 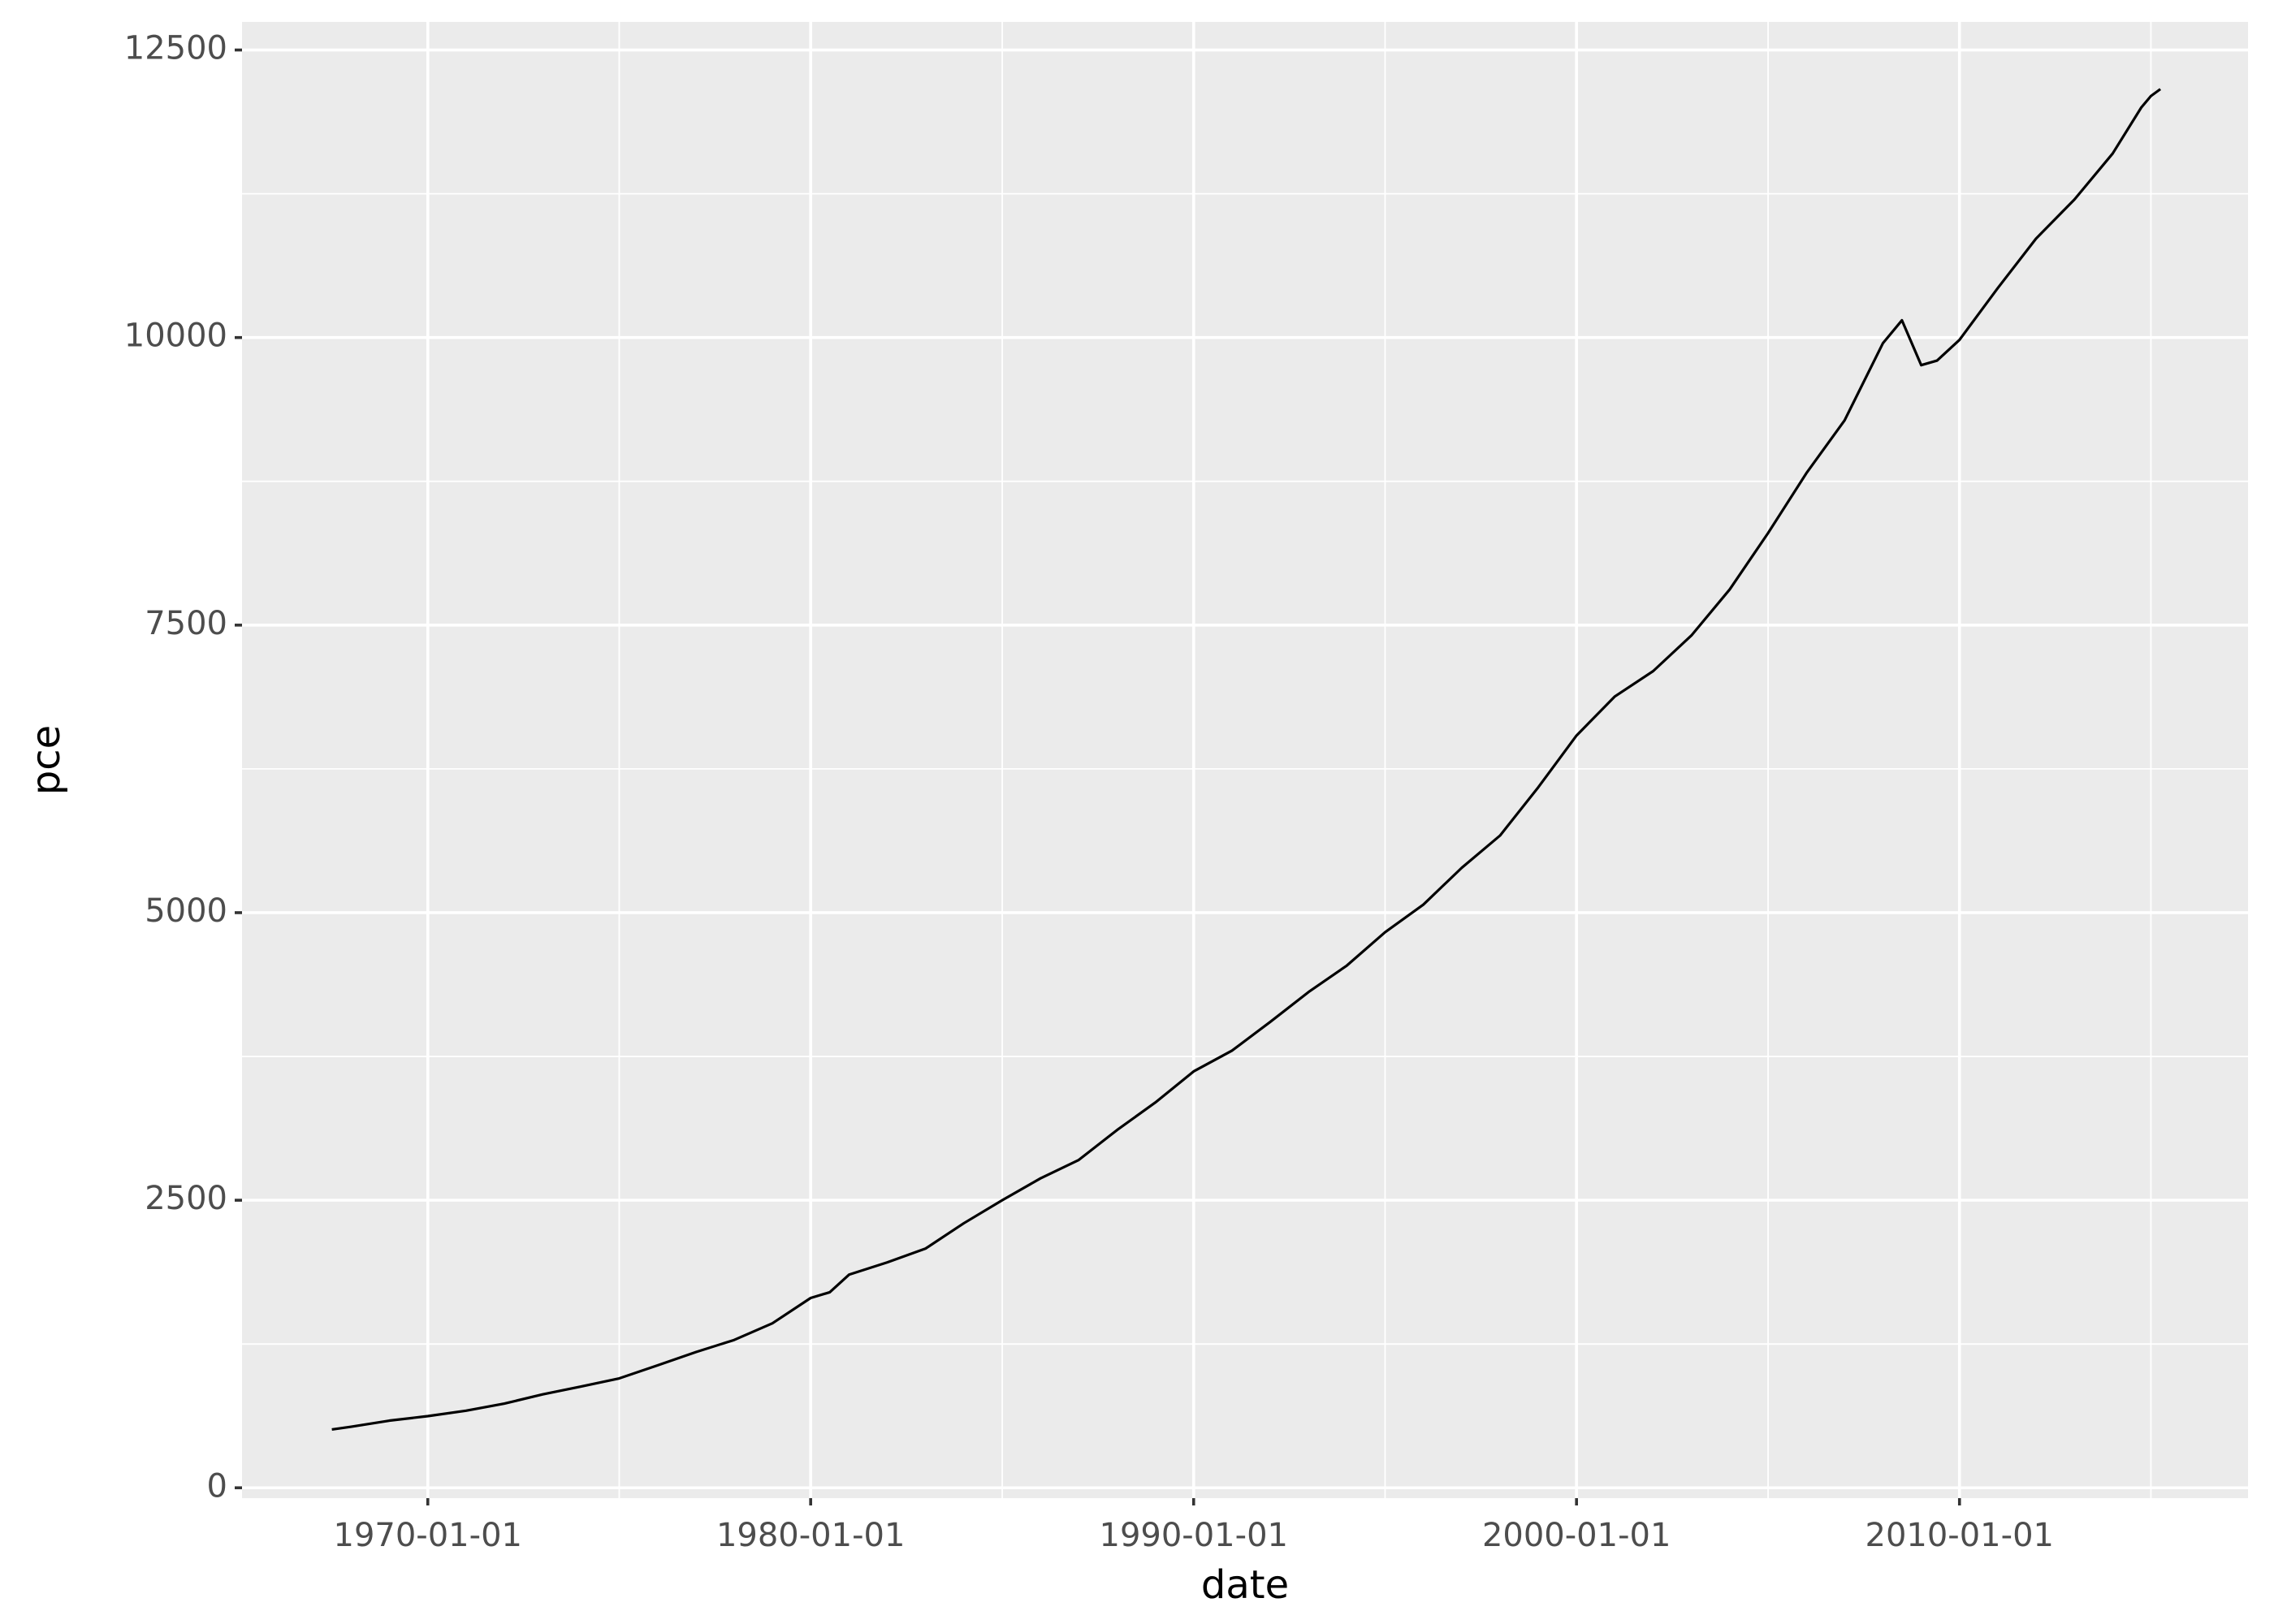 What do you see at coordinates (46, 760) in the screenshot?
I see `y-axis-title: pce` at bounding box center [46, 760].